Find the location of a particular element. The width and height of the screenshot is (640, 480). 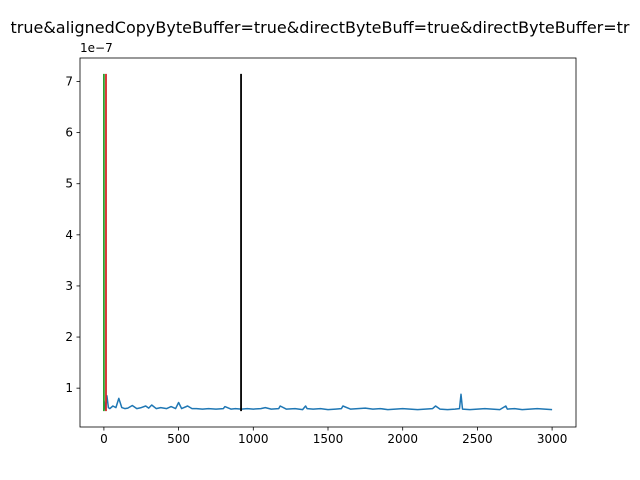

y-tick-label: 6 is located at coordinates (69, 133).